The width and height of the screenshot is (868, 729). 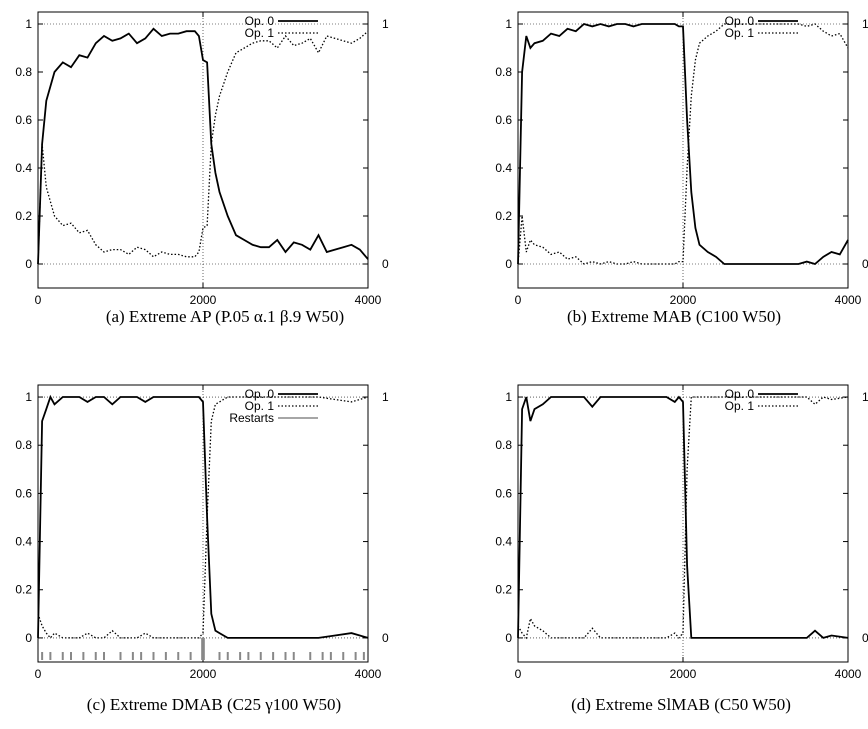 What do you see at coordinates (674, 316) in the screenshot?
I see `panel-caption: (b) Extreme MAB (C100 W50)` at bounding box center [674, 316].